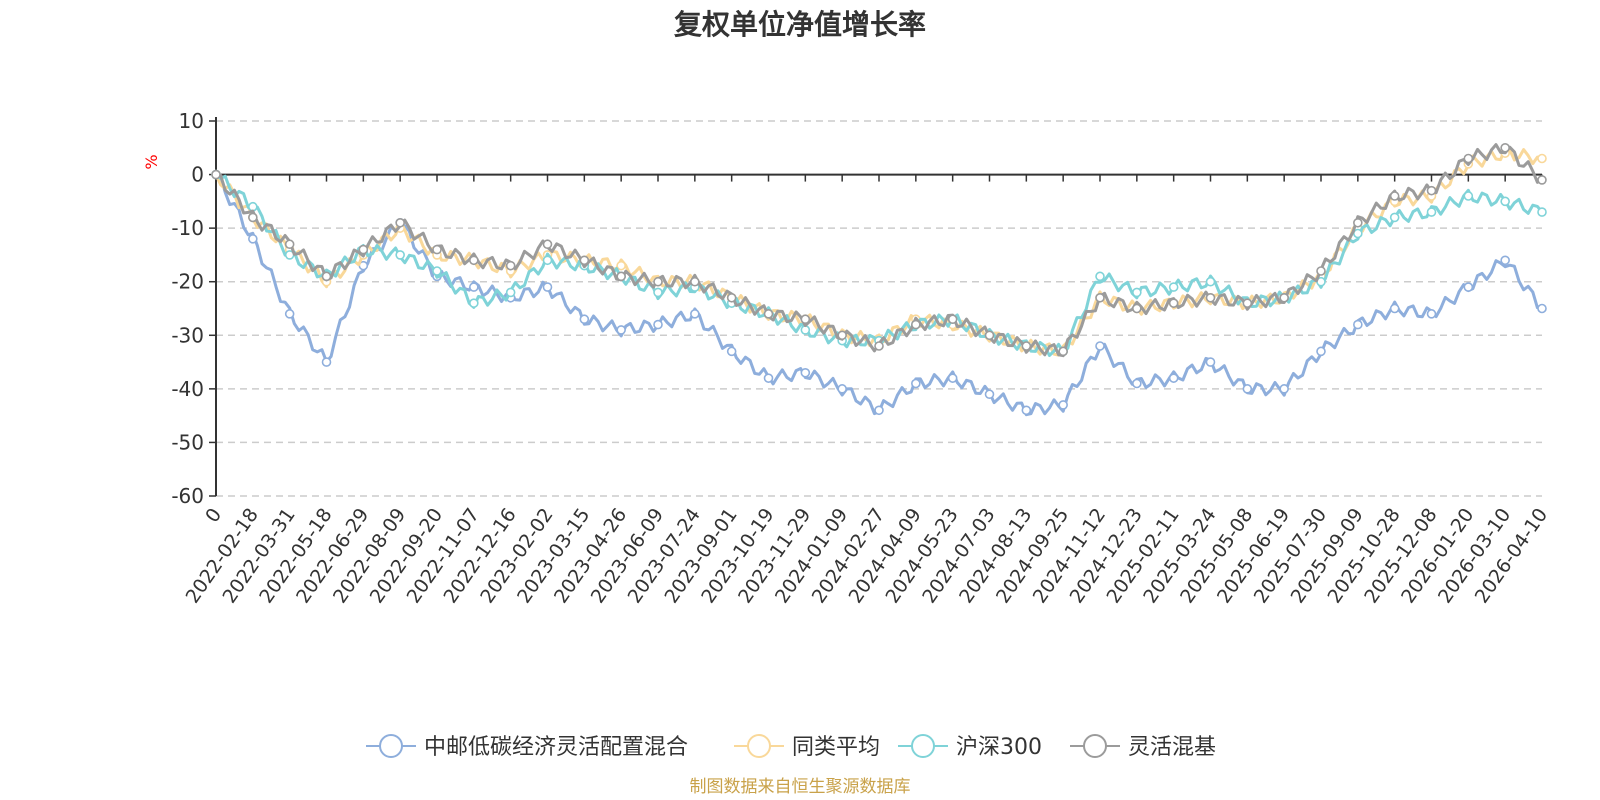 The width and height of the screenshot is (1600, 800). Describe the element at coordinates (527, 747) in the screenshot. I see `legend-item: 中邮低碳经济灵活配置混合` at that location.